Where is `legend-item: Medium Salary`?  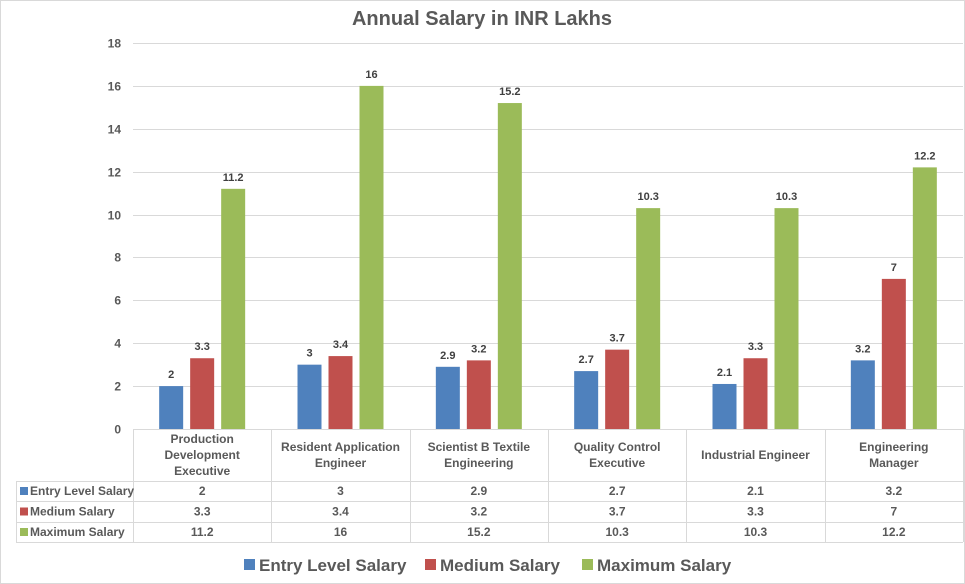 legend-item: Medium Salary is located at coordinates (493, 565).